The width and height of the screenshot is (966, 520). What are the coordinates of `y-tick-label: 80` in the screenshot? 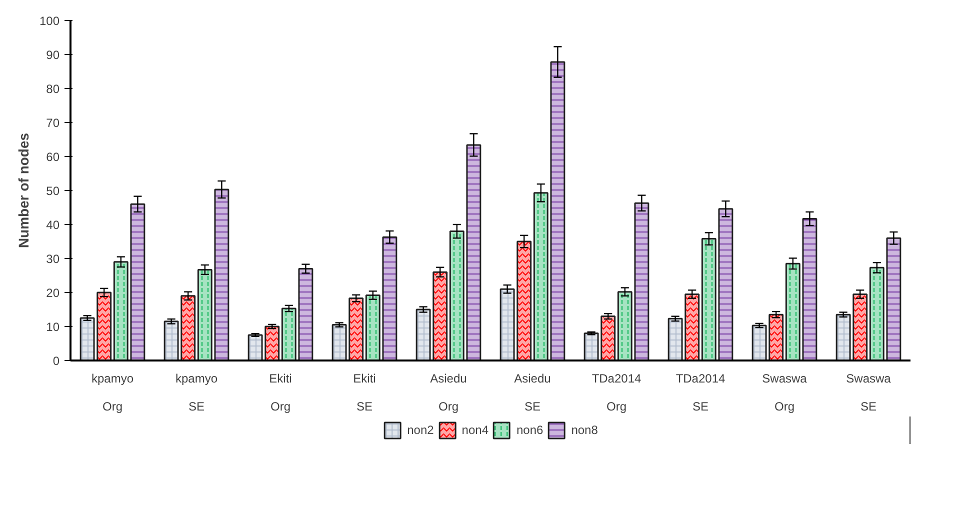 It's located at (53, 89).